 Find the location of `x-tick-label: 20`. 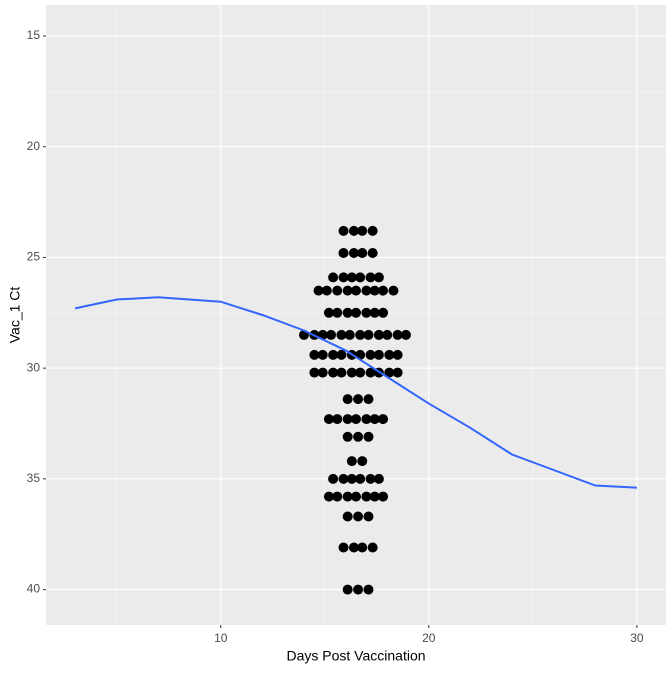

x-tick-label: 20 is located at coordinates (429, 638).